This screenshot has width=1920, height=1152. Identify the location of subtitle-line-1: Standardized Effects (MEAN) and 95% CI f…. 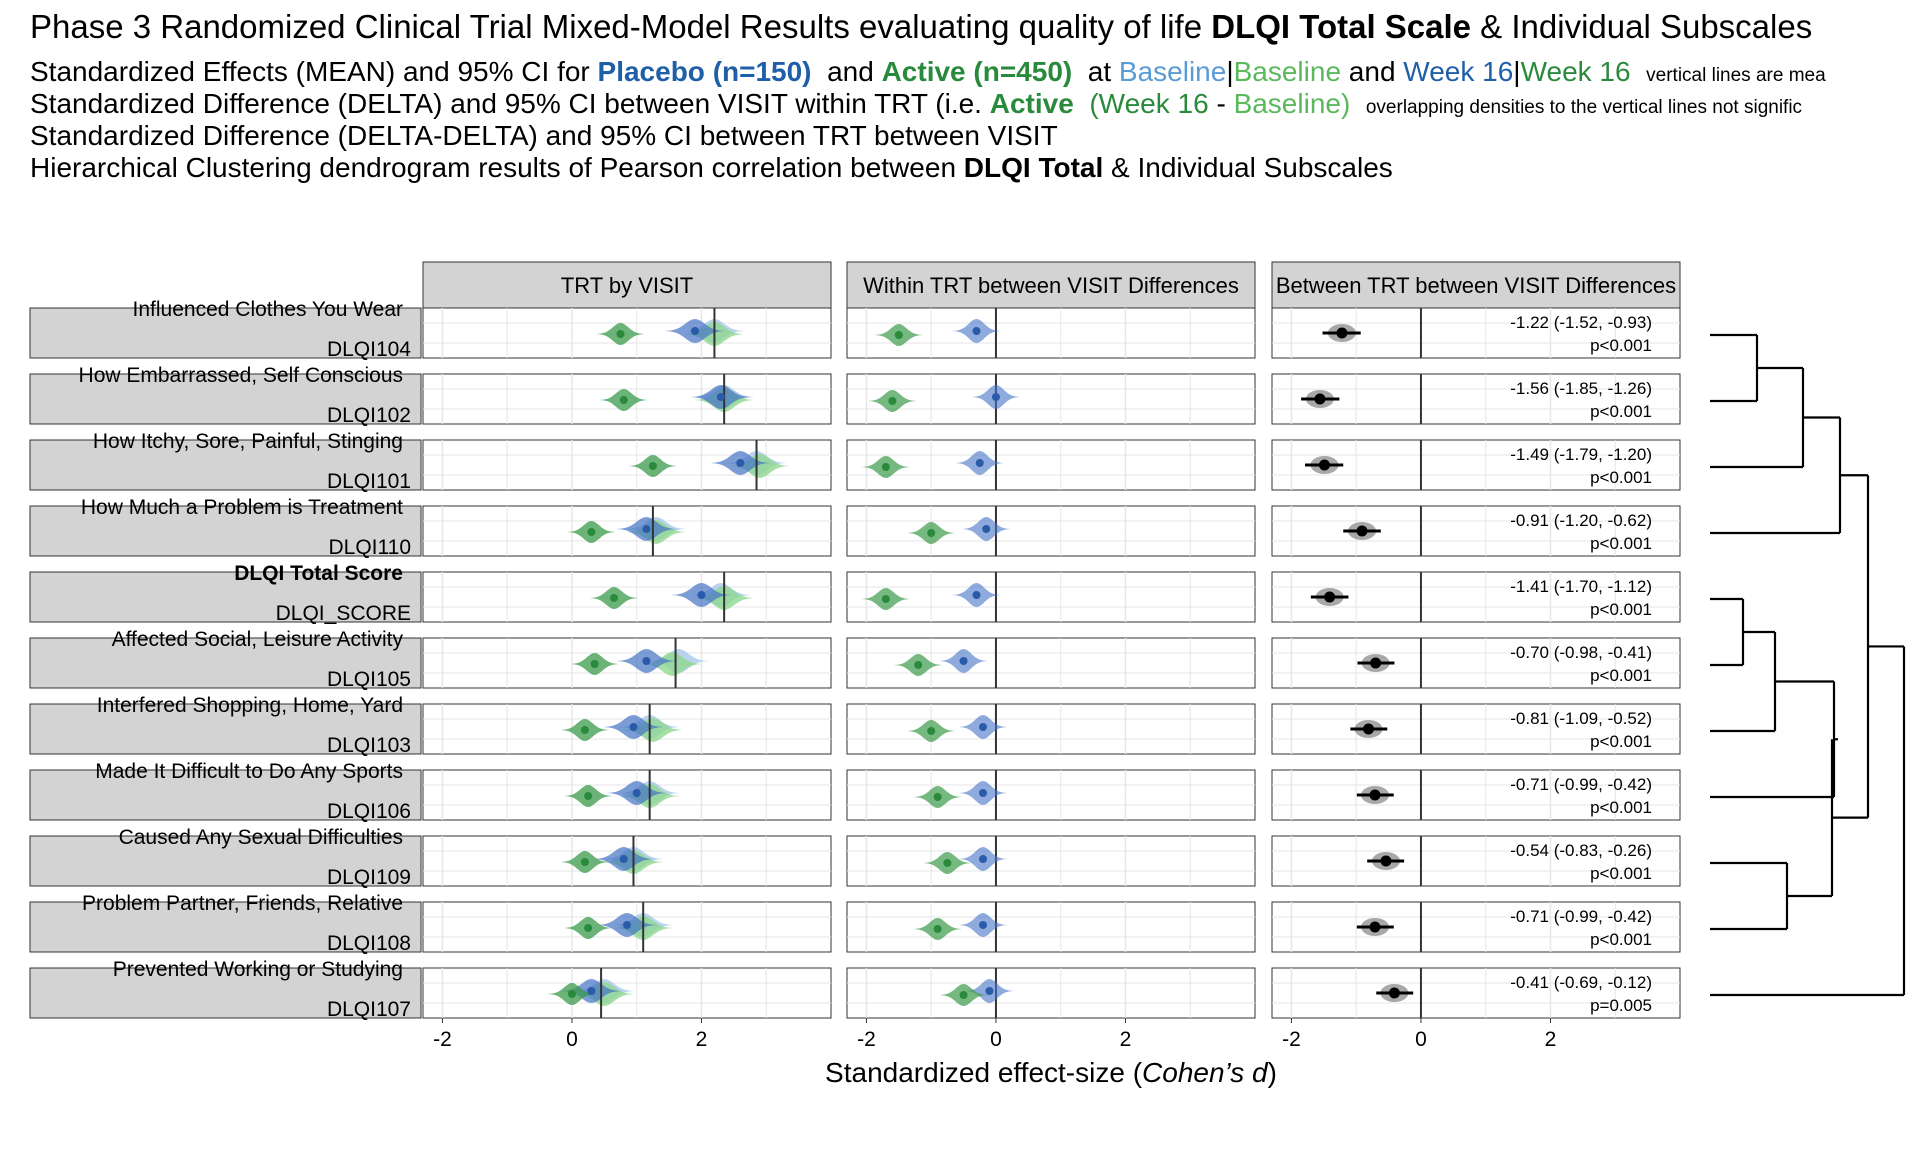
(928, 71).